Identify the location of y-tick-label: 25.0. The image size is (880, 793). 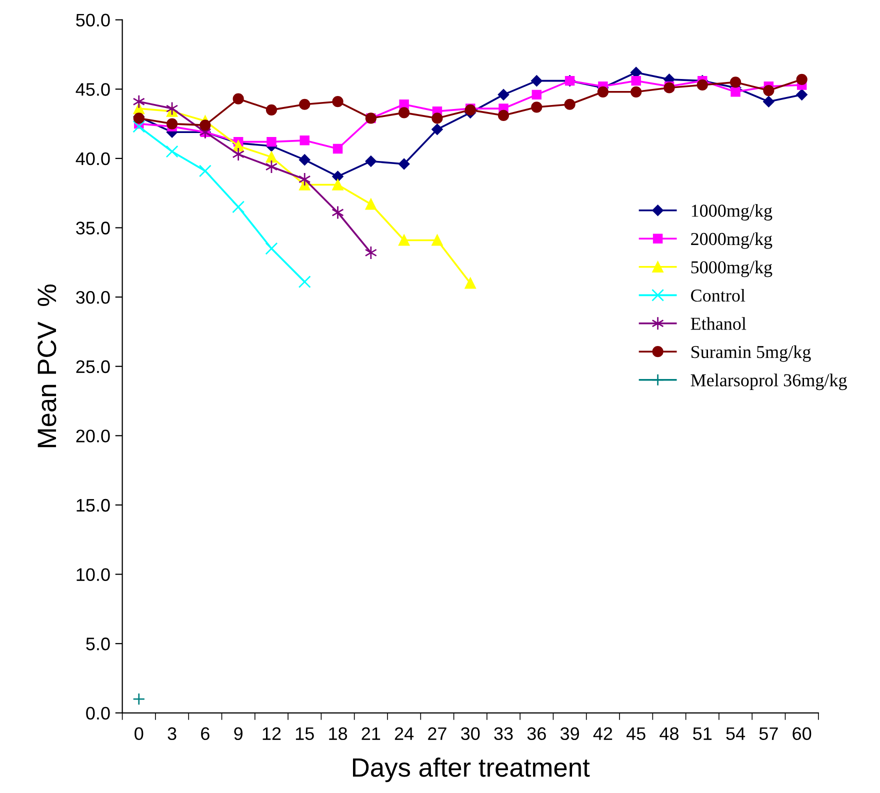
(93, 367).